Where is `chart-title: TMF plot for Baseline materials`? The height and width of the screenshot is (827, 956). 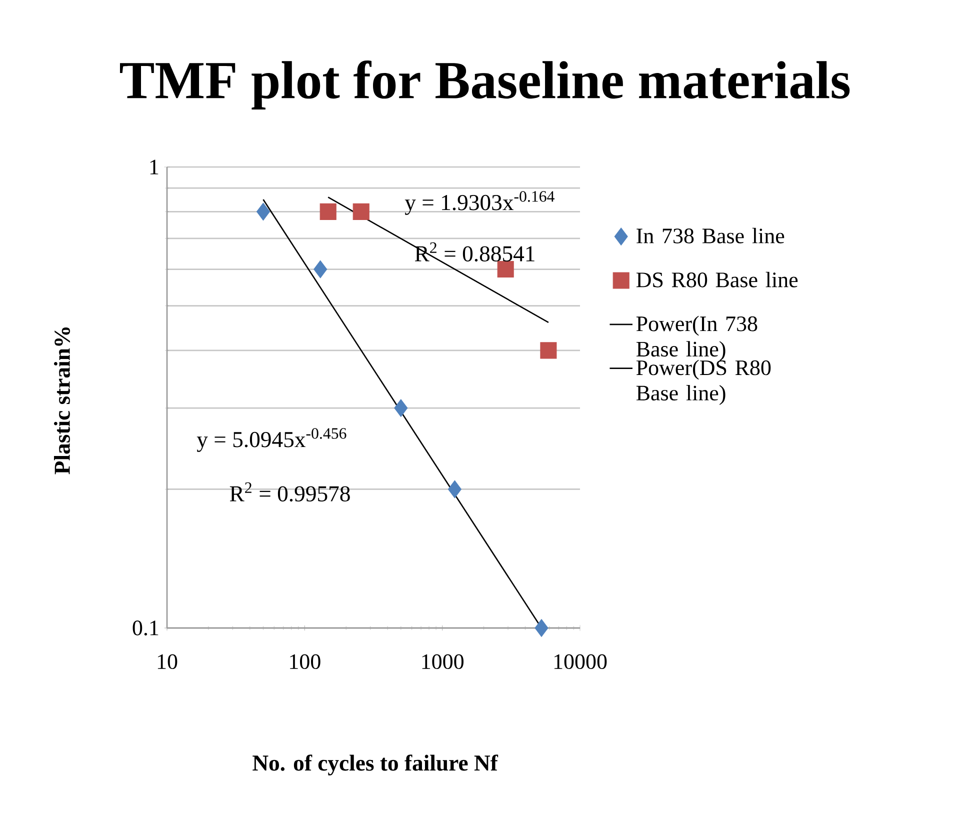 chart-title: TMF plot for Baseline materials is located at coordinates (485, 85).